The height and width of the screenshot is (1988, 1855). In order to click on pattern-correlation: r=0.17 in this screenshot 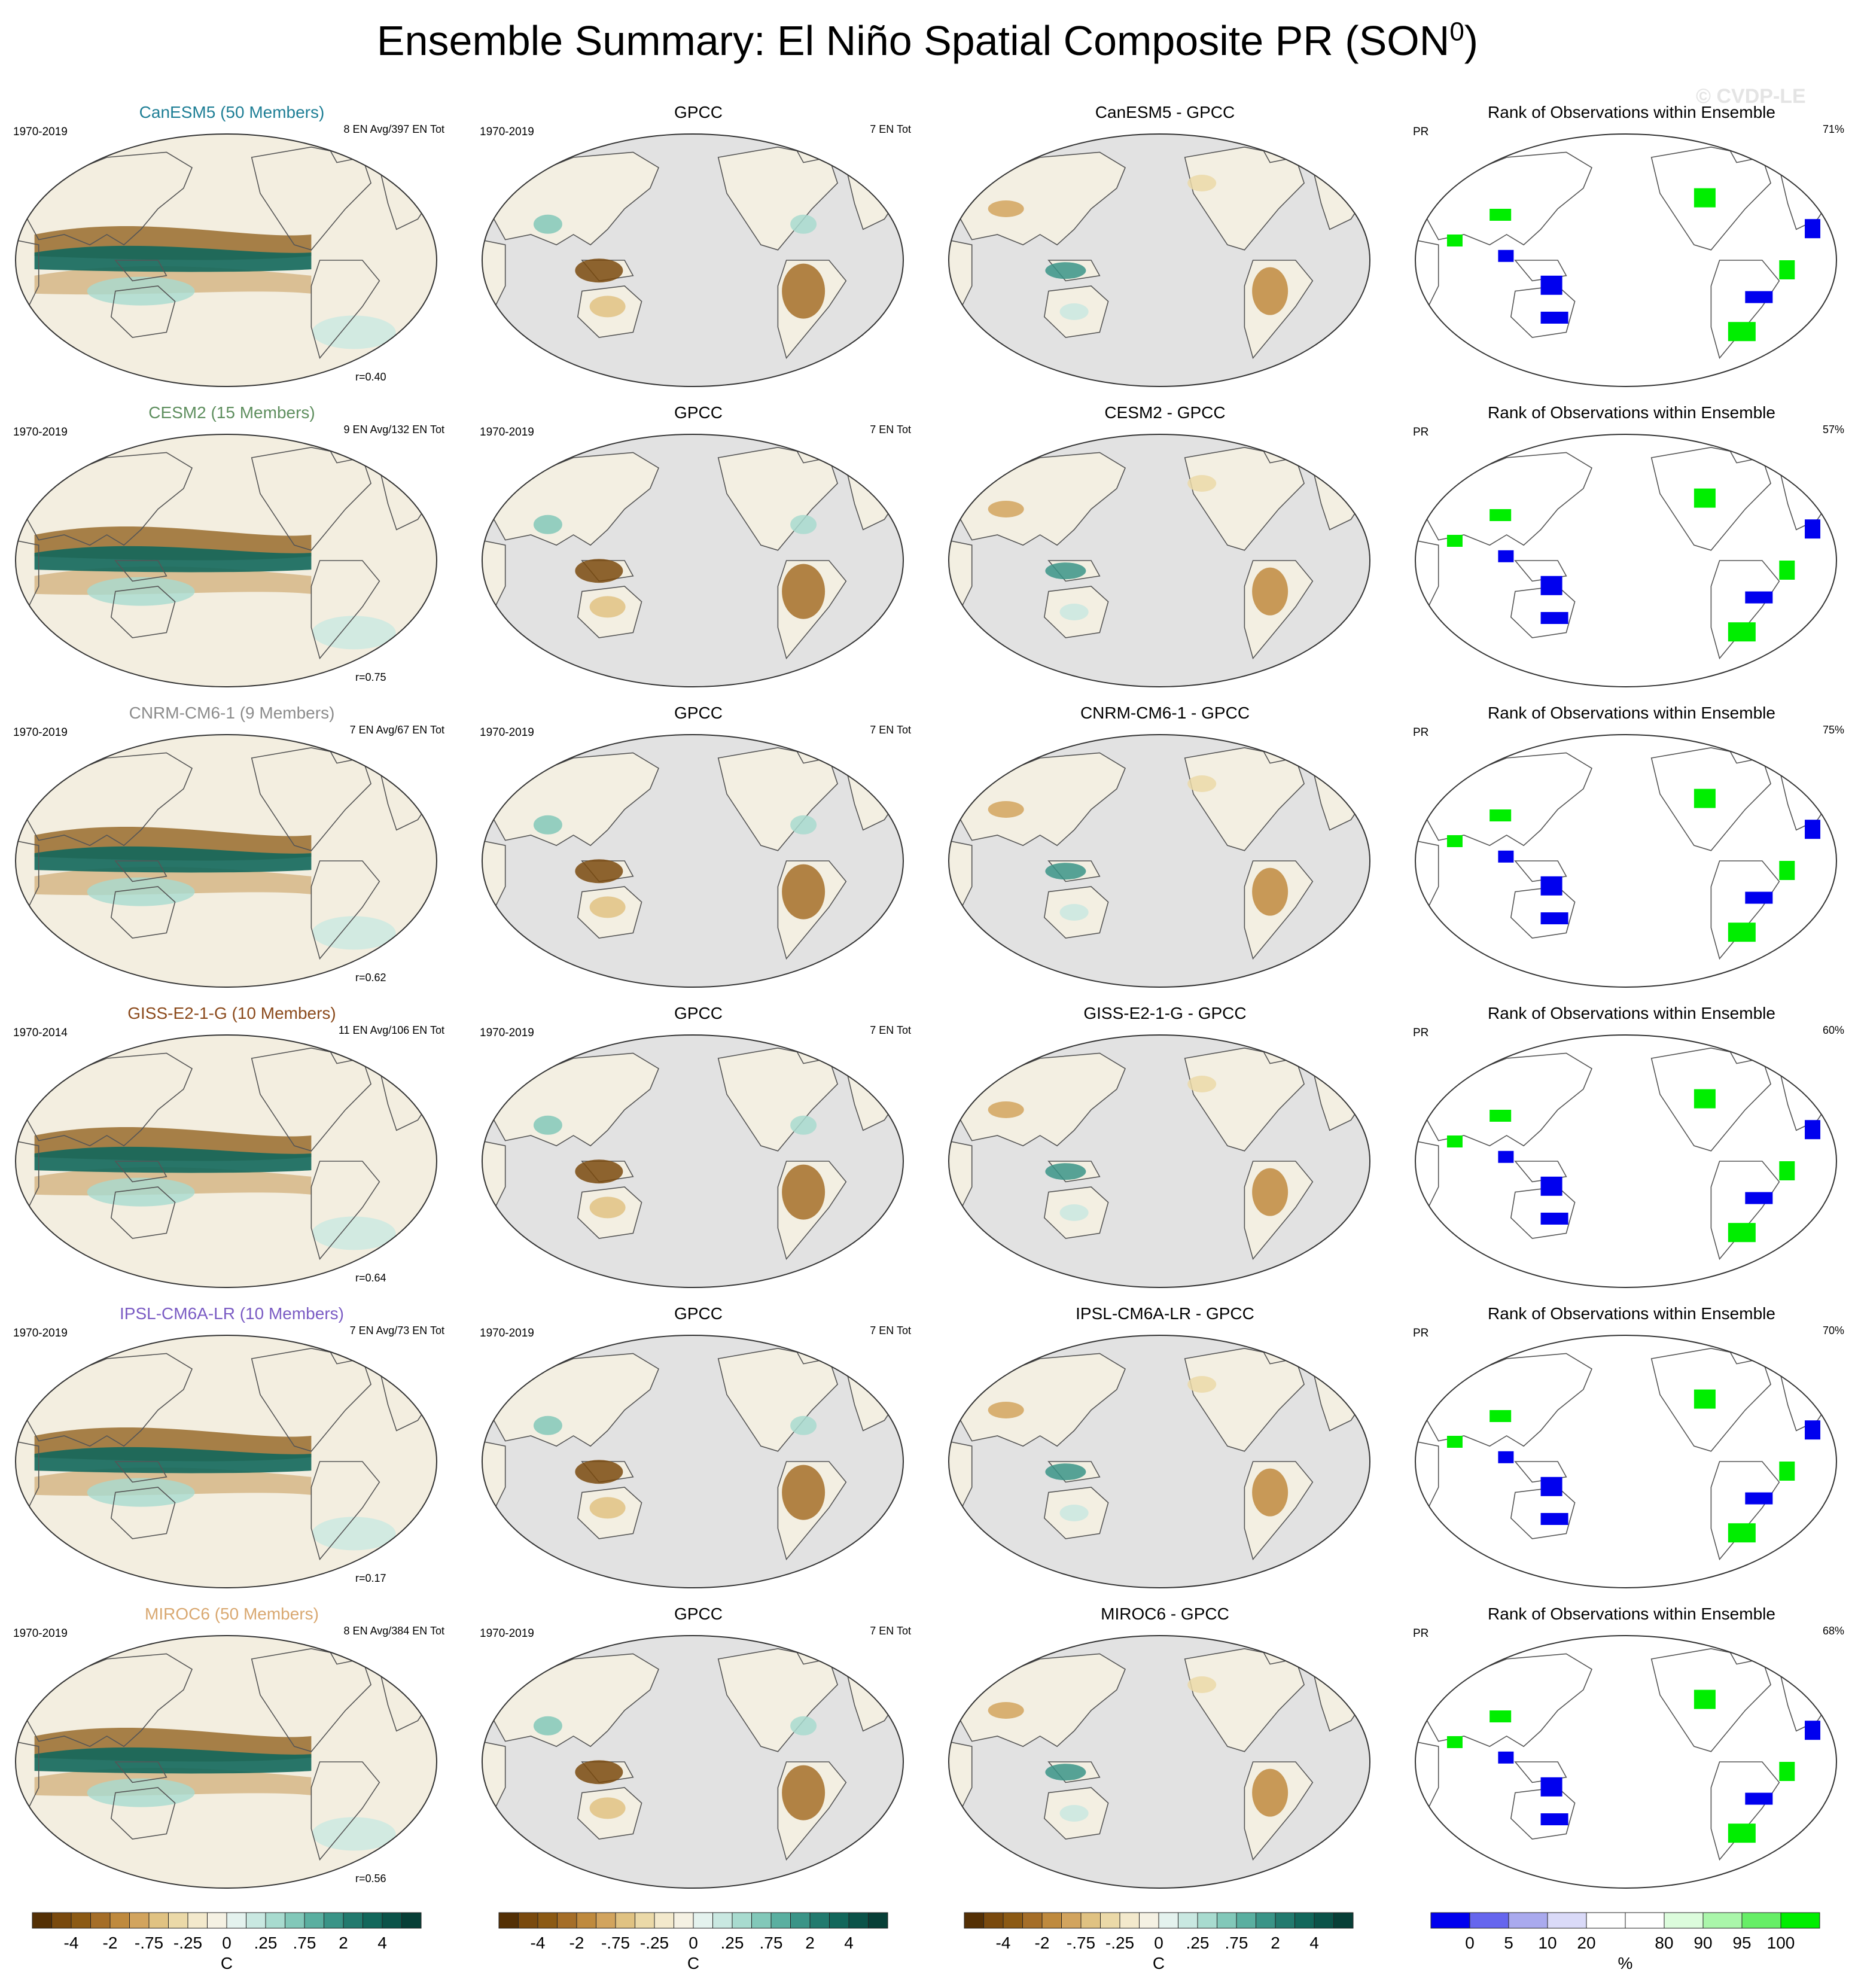, I will do `click(370, 1578)`.